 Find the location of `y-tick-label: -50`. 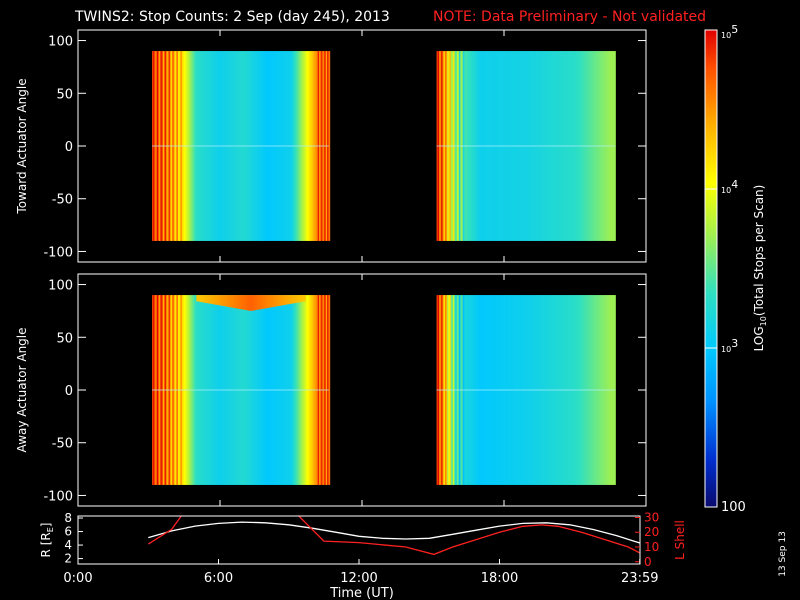

y-tick-label: -50 is located at coordinates (62, 200).